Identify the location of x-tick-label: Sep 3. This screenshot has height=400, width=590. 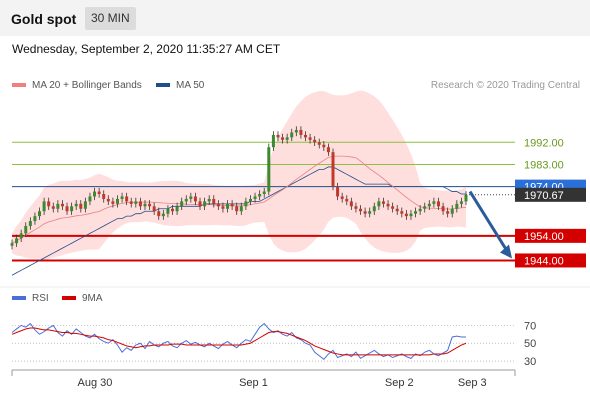
(472, 383).